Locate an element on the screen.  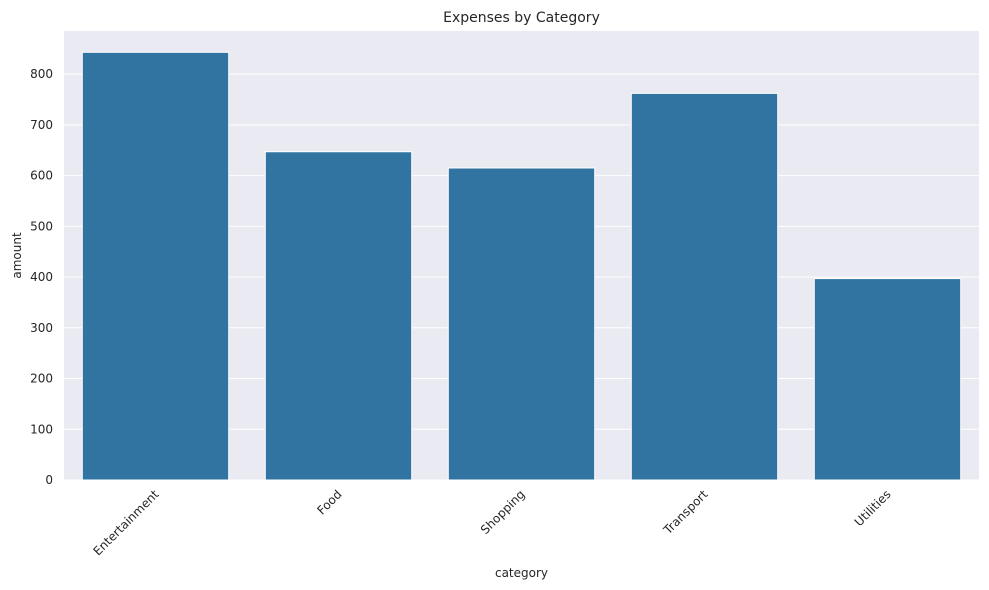
y-tick-label: 500 is located at coordinates (41, 226).